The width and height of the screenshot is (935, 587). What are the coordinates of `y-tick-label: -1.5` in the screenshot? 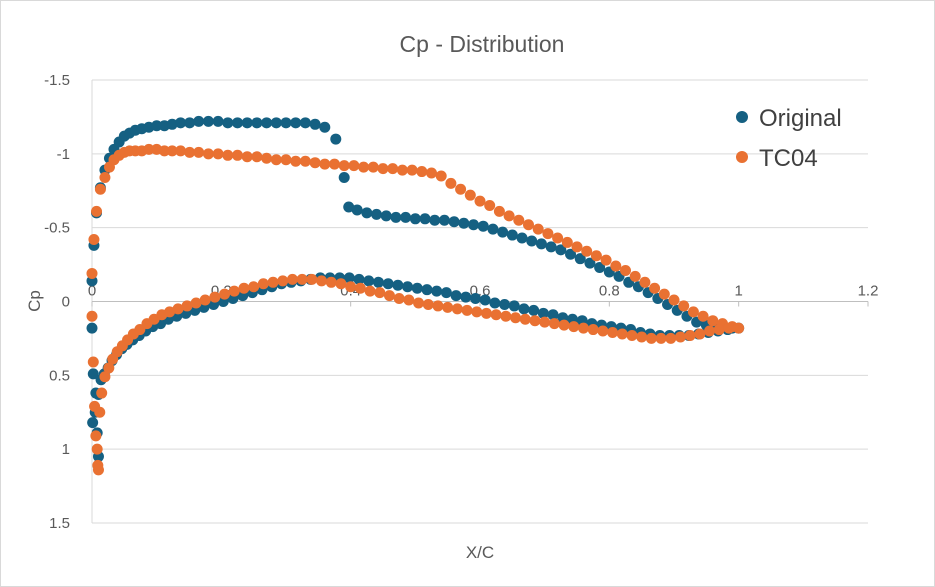 It's located at (57, 80).